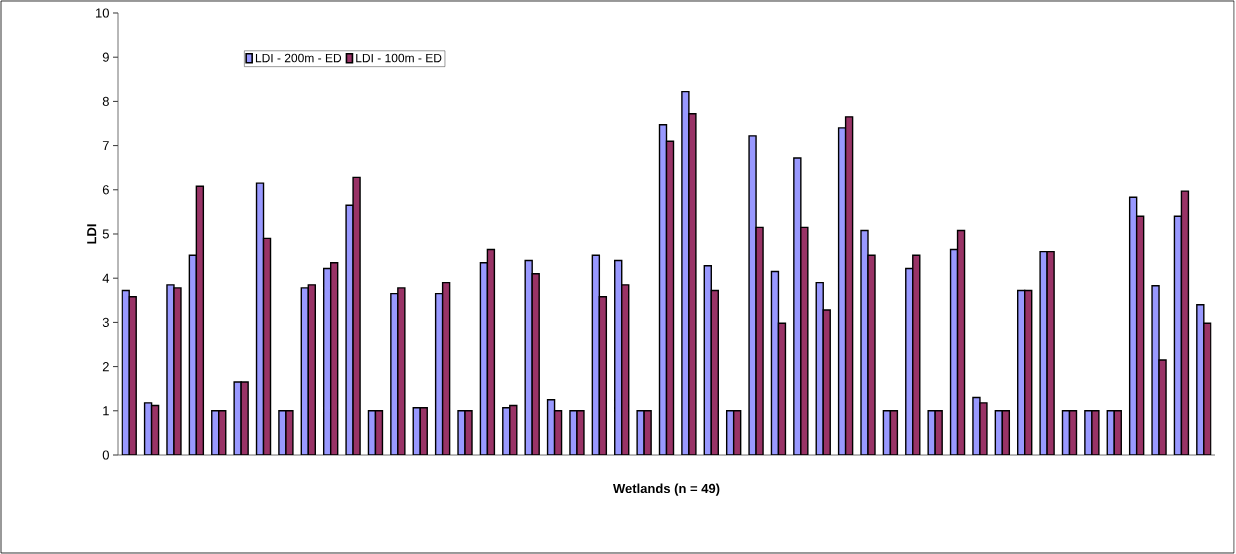 The height and width of the screenshot is (554, 1236). What do you see at coordinates (102, 13) in the screenshot?
I see `y-tick-label: 10` at bounding box center [102, 13].